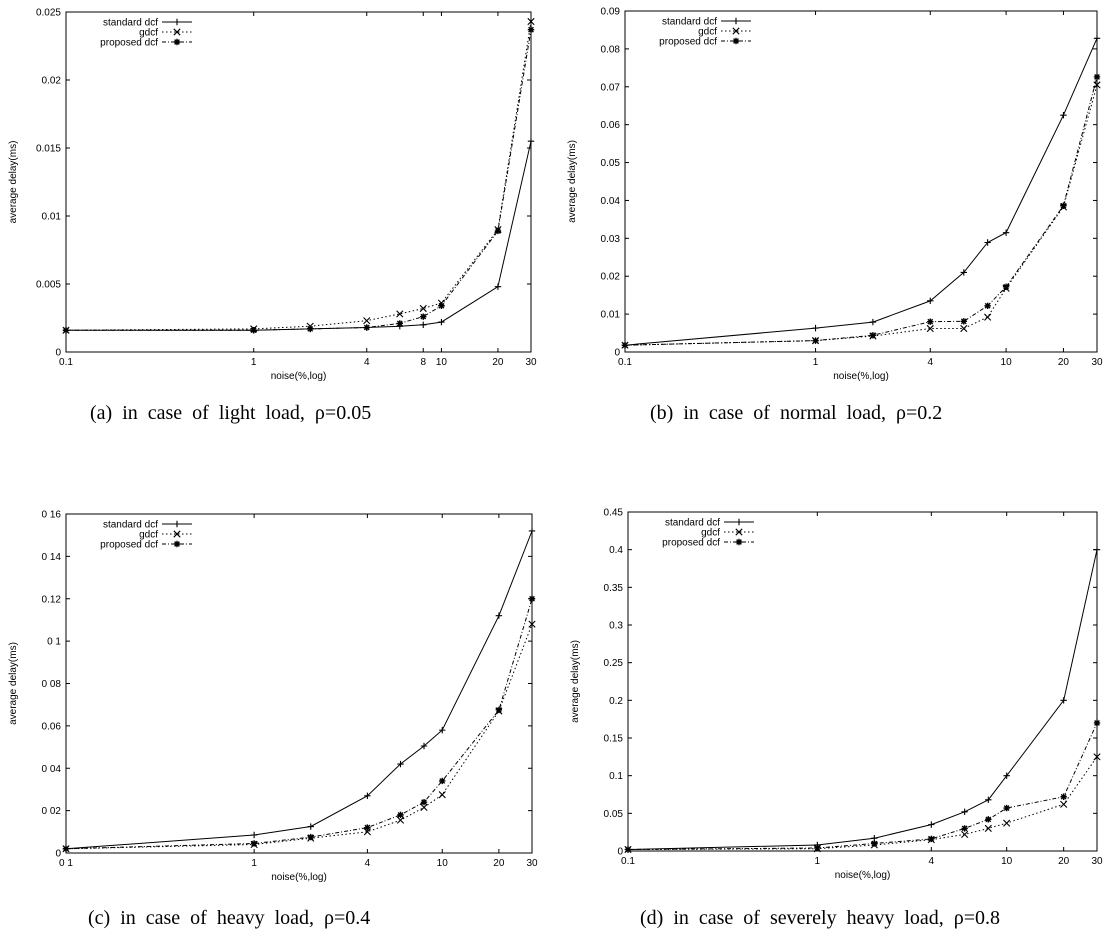 Image resolution: width=1110 pixels, height=943 pixels. I want to click on x-tick-label: 4, so click(930, 362).